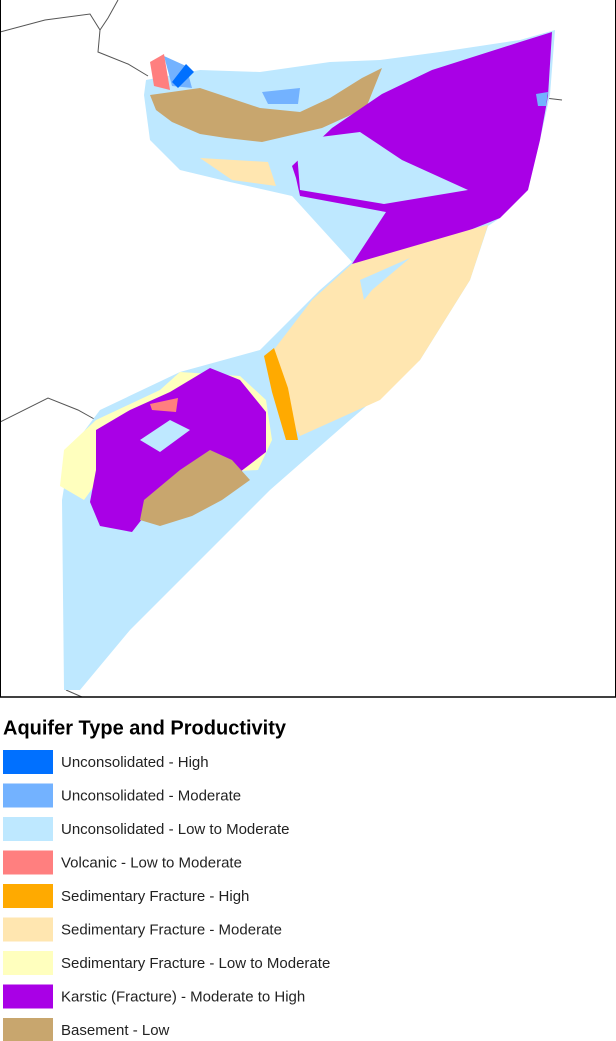  What do you see at coordinates (171, 929) in the screenshot?
I see `legend-label: Sedimentary Fracture - Moderate` at bounding box center [171, 929].